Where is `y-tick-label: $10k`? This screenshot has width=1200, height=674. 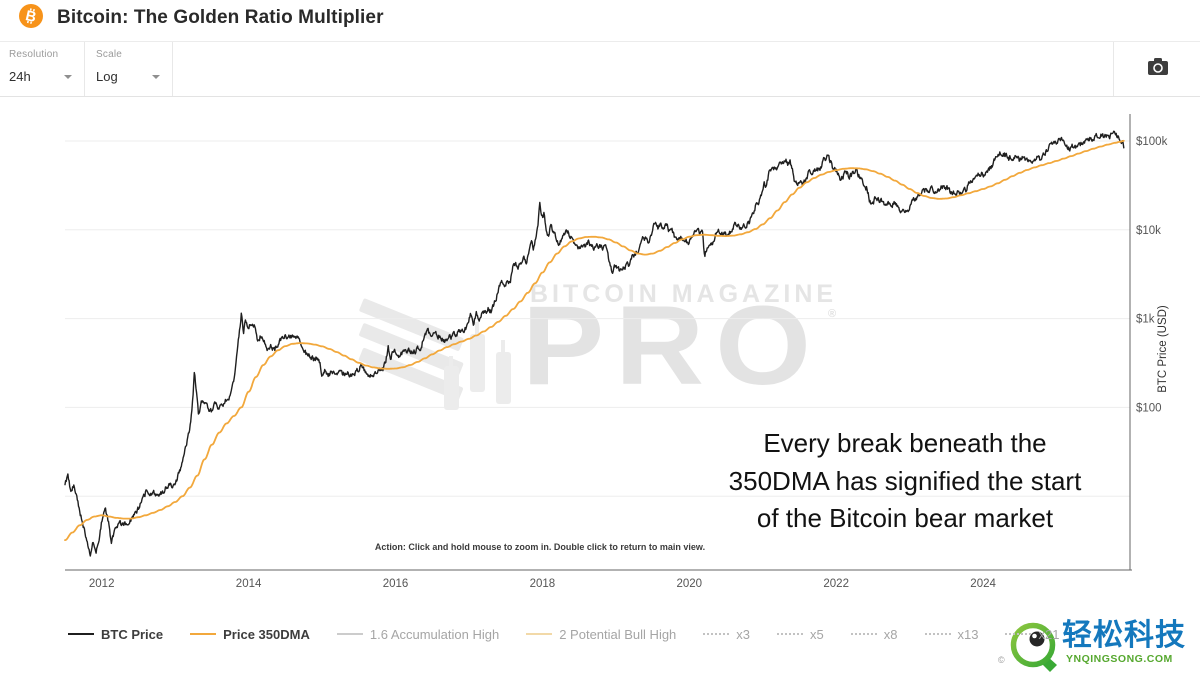 y-tick-label: $10k is located at coordinates (1148, 231).